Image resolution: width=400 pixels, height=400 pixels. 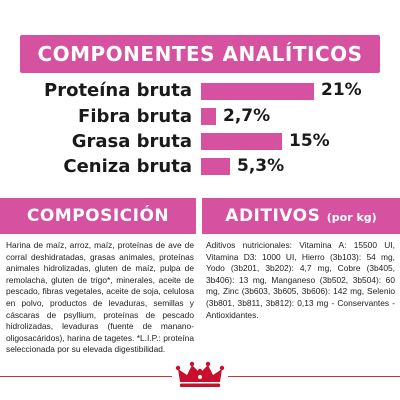 I want to click on additives-title-suffix: (por kg), so click(x=351, y=217).